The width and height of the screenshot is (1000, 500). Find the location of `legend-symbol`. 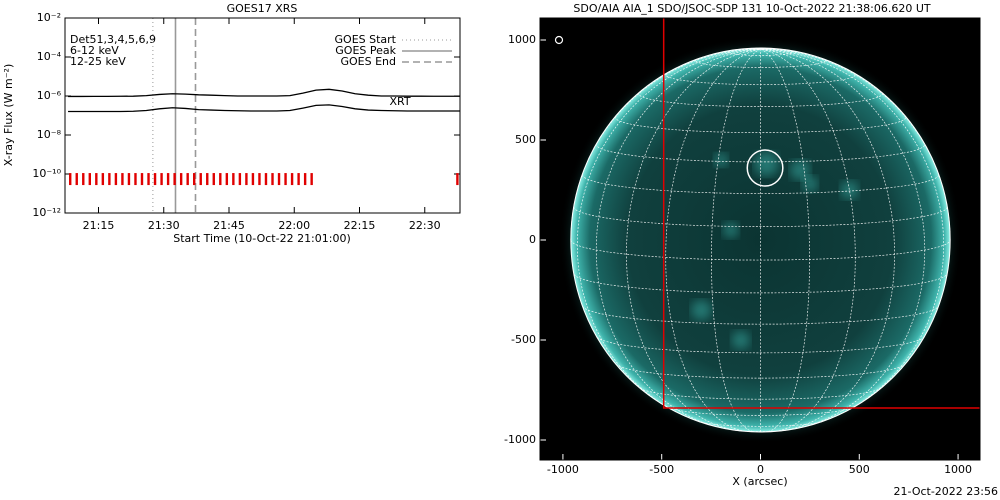

legend-symbol is located at coordinates (559, 40).